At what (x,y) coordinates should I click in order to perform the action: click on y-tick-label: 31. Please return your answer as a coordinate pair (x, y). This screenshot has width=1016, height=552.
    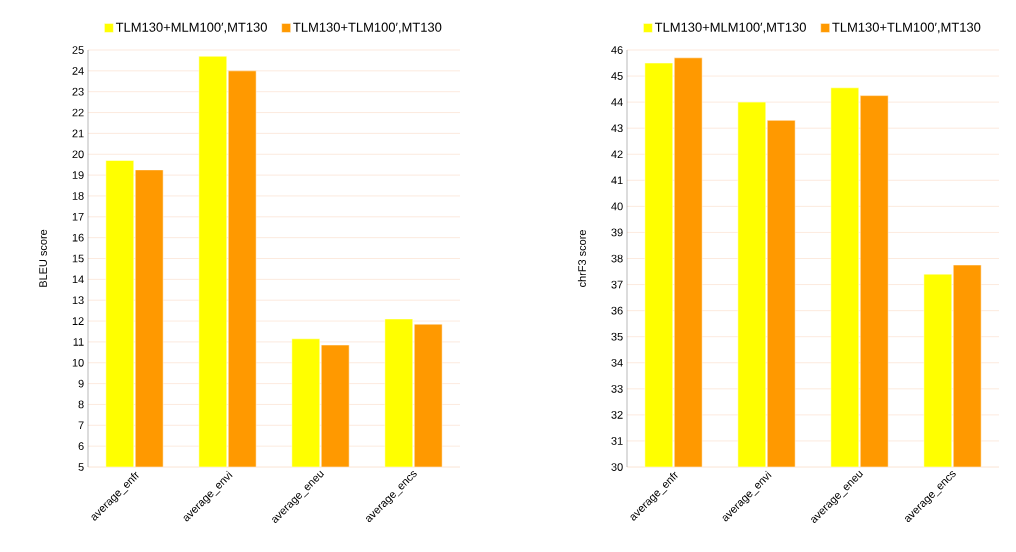
    Looking at the image, I should click on (617, 441).